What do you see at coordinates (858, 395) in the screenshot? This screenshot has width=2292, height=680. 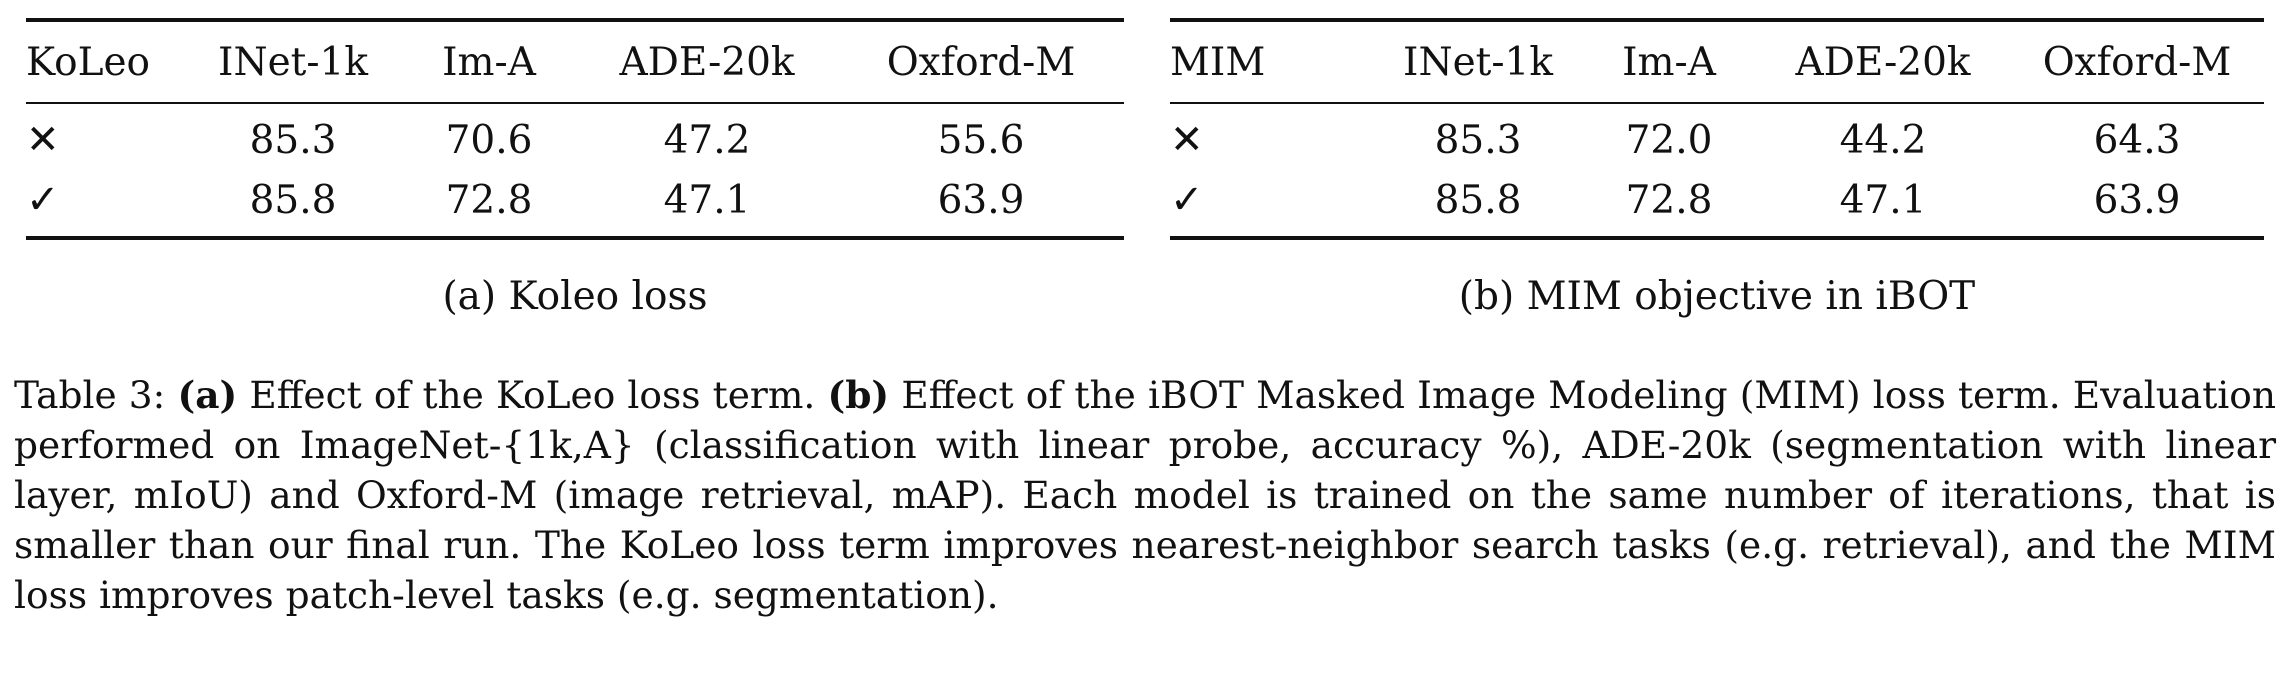 I see `caption-part-b-label: (b)` at bounding box center [858, 395].